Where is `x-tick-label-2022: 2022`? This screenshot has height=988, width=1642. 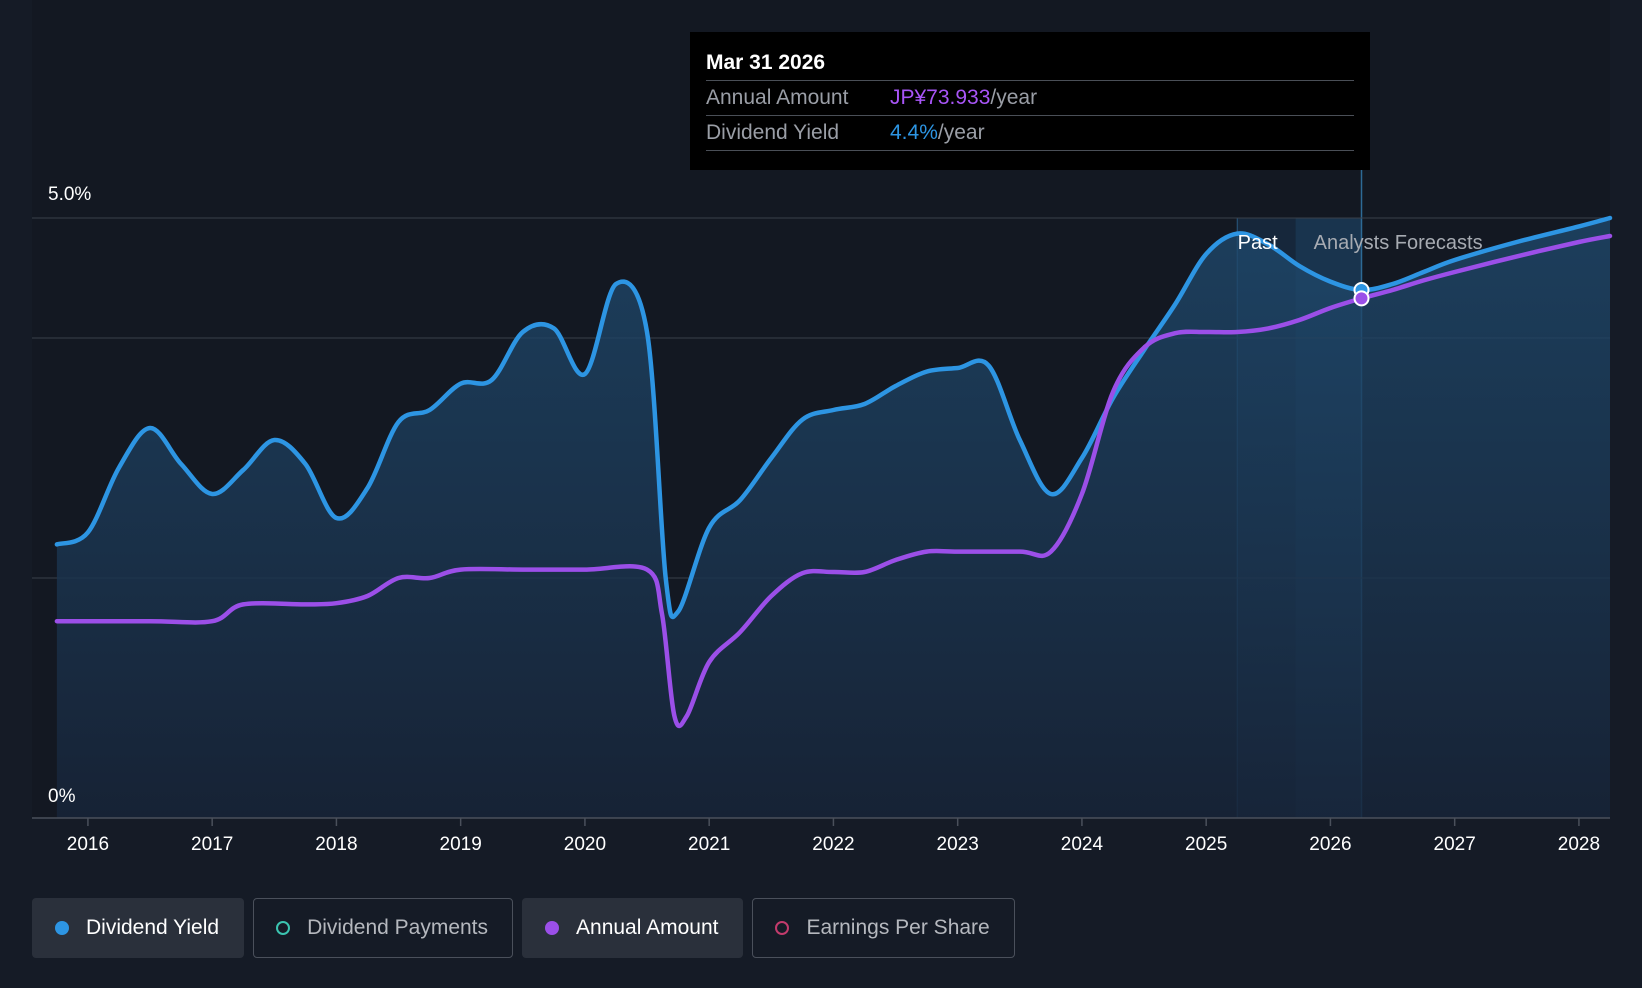
x-tick-label-2022: 2022 is located at coordinates (833, 844).